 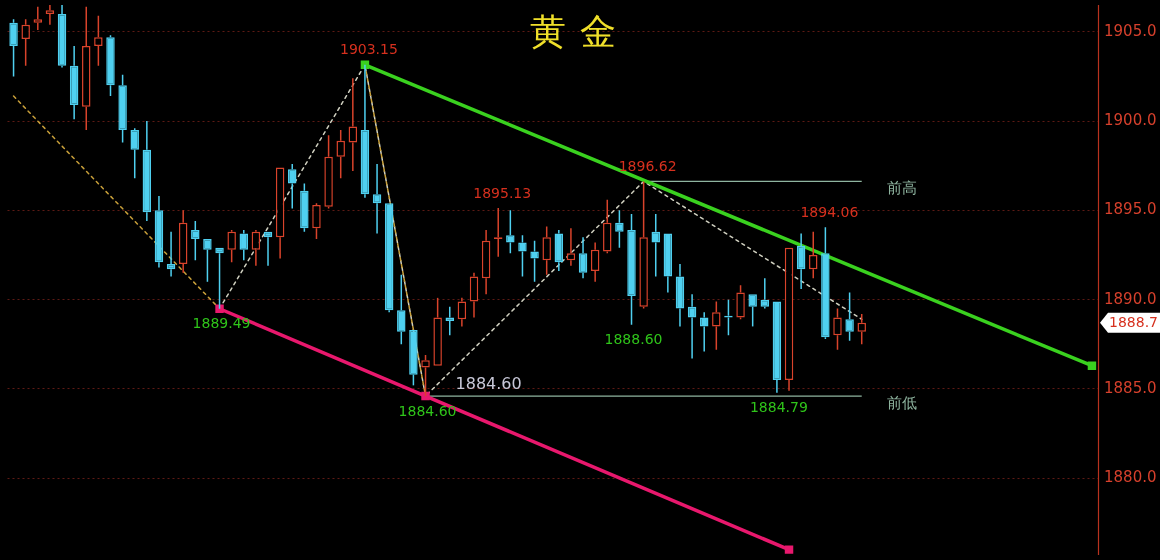 What do you see at coordinates (502, 192) in the screenshot?
I see `annotation: 1895.13` at bounding box center [502, 192].